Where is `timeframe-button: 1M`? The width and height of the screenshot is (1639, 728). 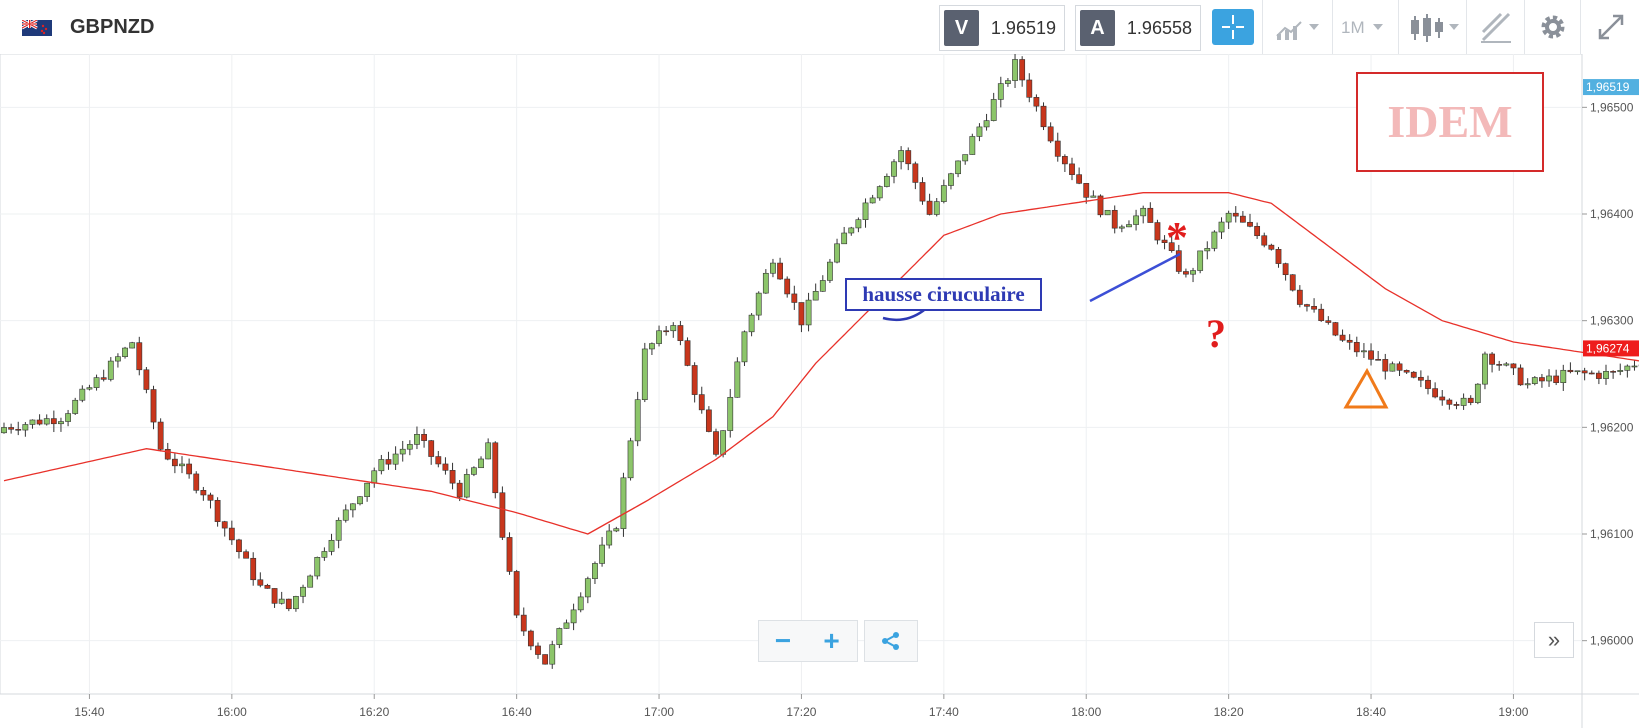 timeframe-button: 1M is located at coordinates (1365, 27).